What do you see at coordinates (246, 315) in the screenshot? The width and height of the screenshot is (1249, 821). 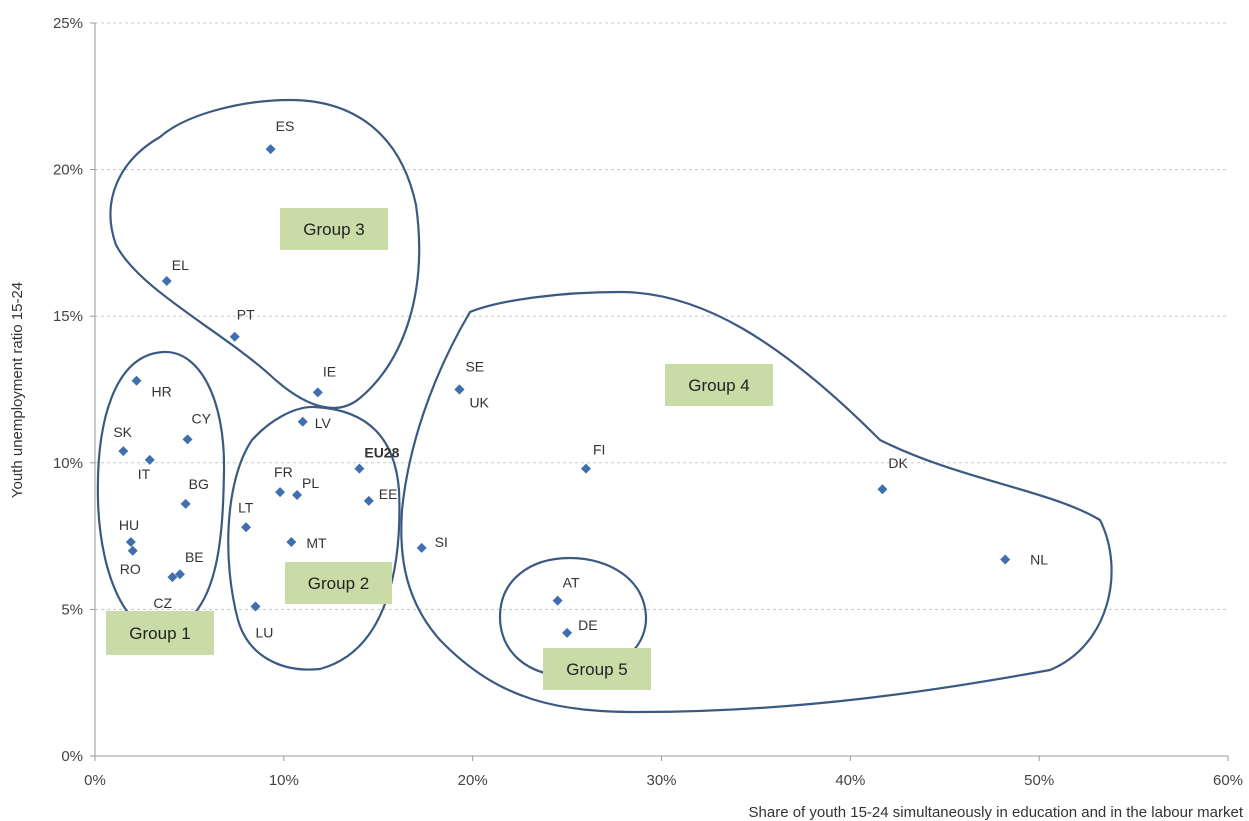 I see `point-label-pt: PT` at bounding box center [246, 315].